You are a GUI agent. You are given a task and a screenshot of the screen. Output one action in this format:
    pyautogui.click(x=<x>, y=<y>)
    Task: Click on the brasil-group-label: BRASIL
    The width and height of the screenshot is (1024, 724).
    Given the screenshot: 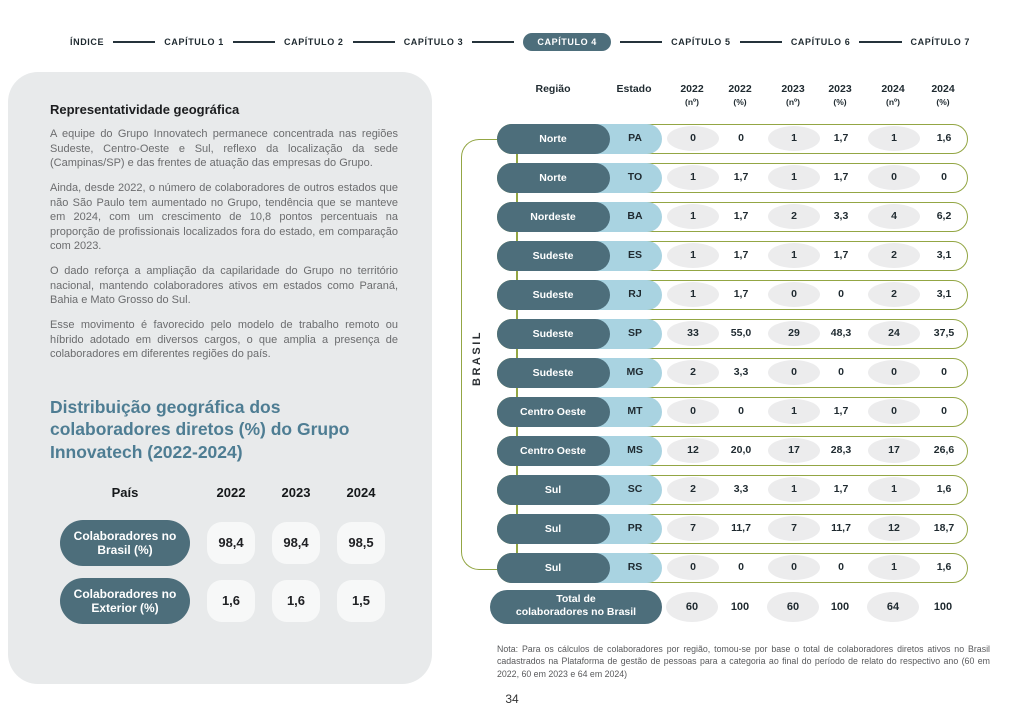 What is the action you would take?
    pyautogui.click(x=477, y=358)
    